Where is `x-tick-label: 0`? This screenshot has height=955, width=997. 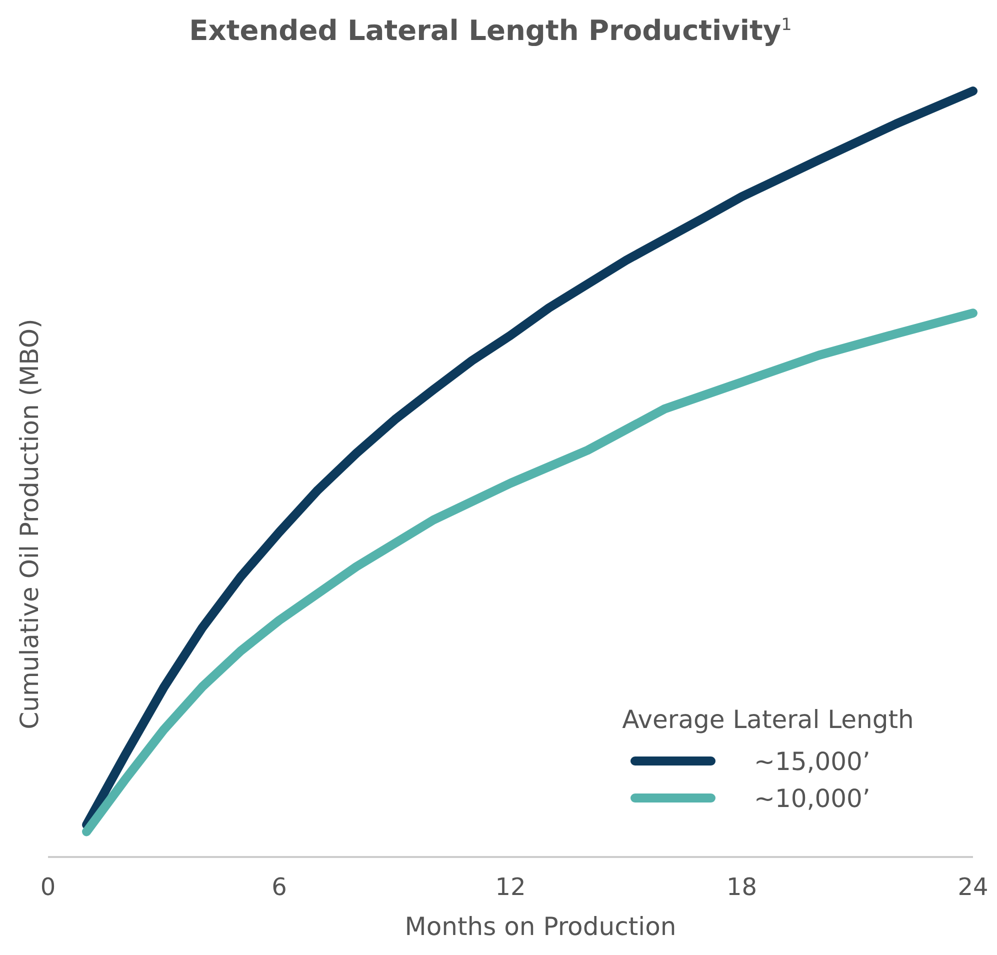 x-tick-label: 0 is located at coordinates (48, 887).